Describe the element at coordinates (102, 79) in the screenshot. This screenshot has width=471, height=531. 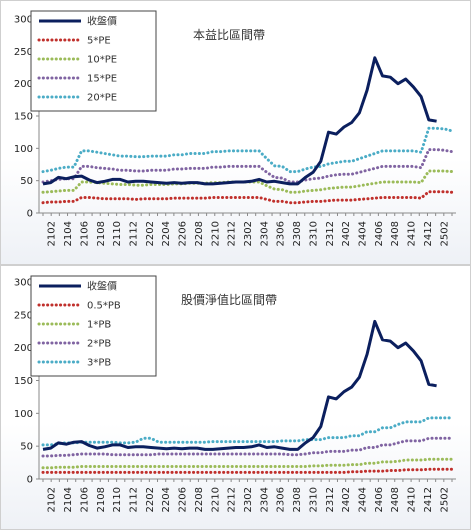
I see `legend-label: 15*PE` at that location.